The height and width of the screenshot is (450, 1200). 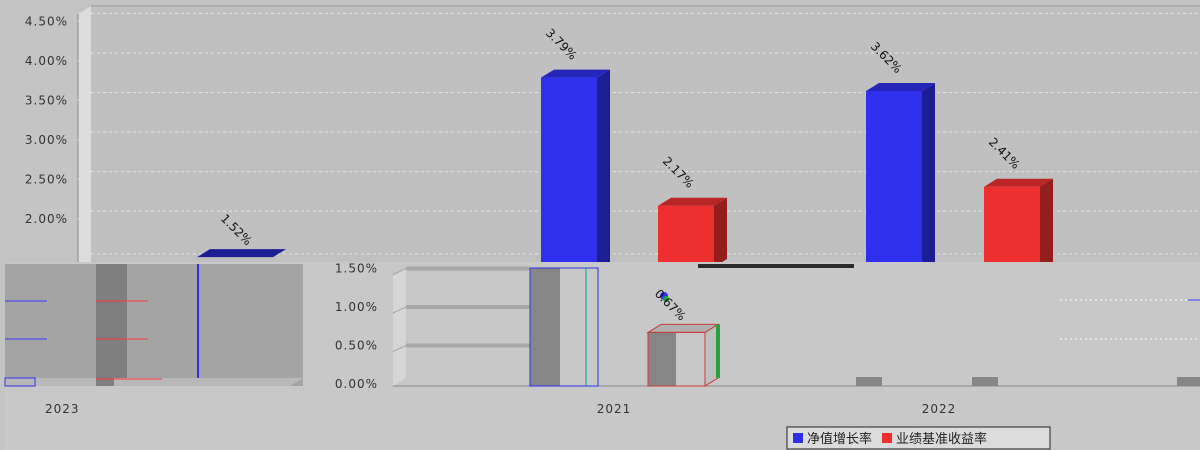 What do you see at coordinates (839, 439) in the screenshot?
I see `legend-label: 净值增长率` at bounding box center [839, 439].